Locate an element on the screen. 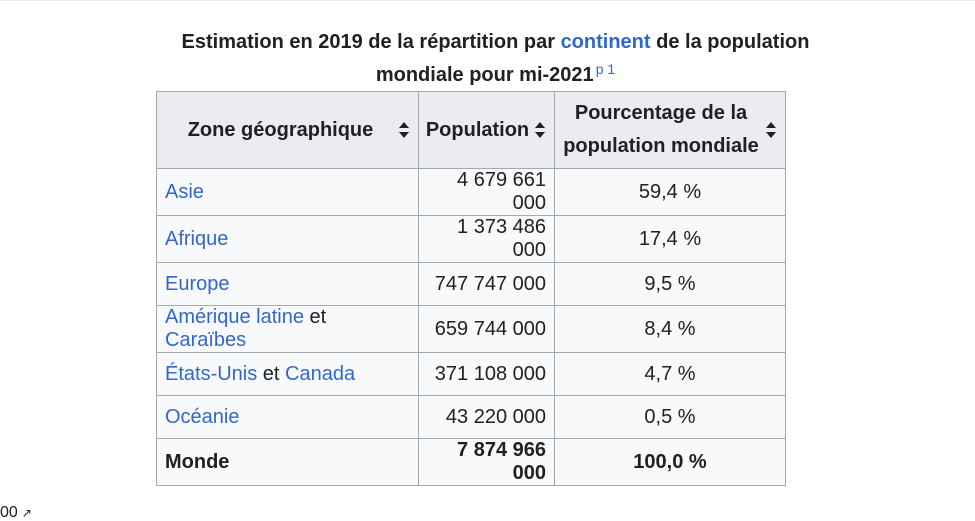 Image resolution: width=975 pixels, height=521 pixels. zone-cell: Europe is located at coordinates (287, 284).